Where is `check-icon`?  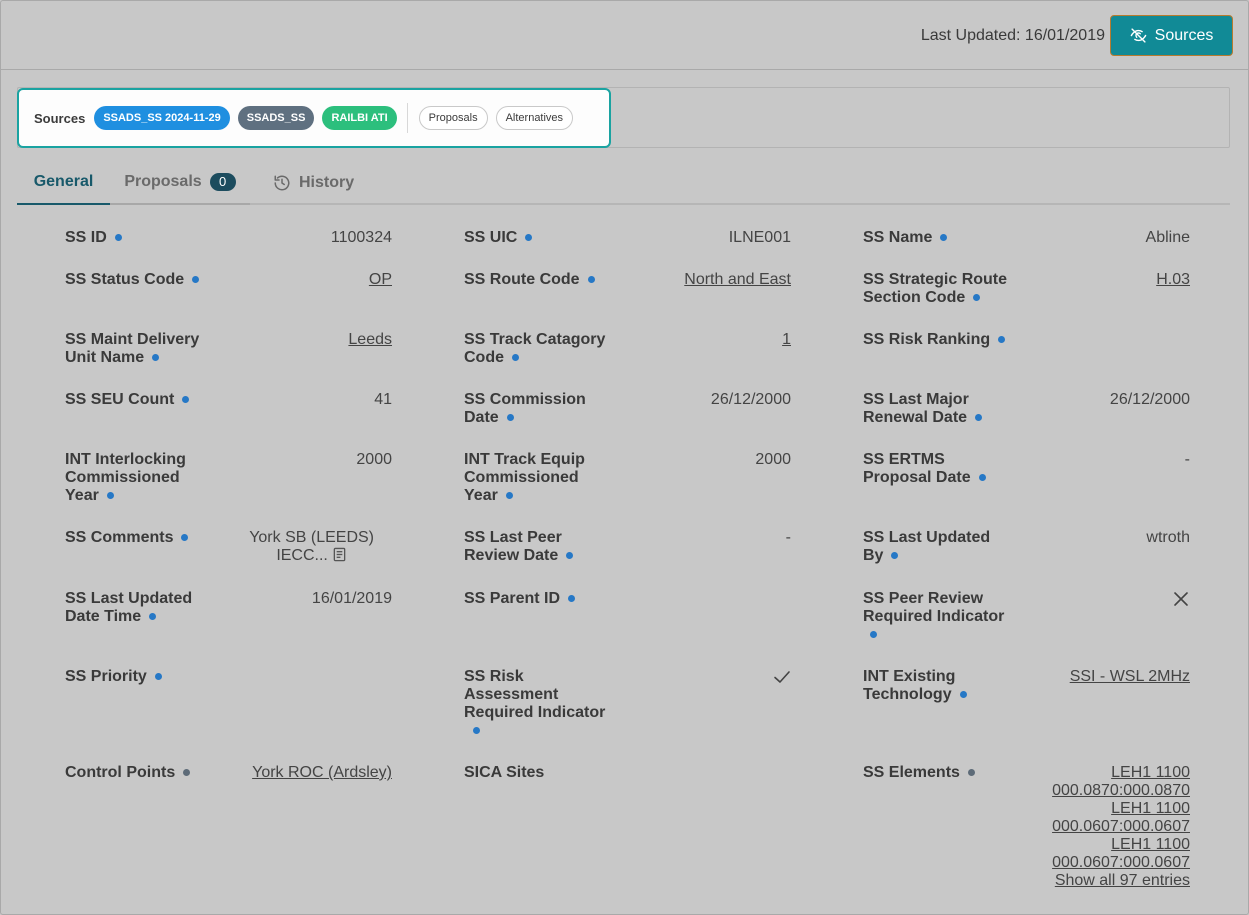 check-icon is located at coordinates (782, 677).